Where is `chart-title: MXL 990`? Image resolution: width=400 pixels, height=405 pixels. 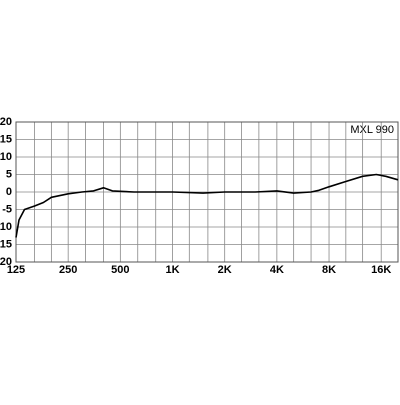 chart-title: MXL 990 is located at coordinates (372, 130).